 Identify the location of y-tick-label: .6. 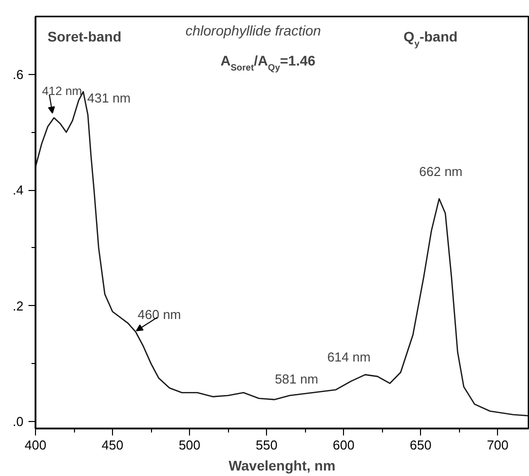
(18, 74).